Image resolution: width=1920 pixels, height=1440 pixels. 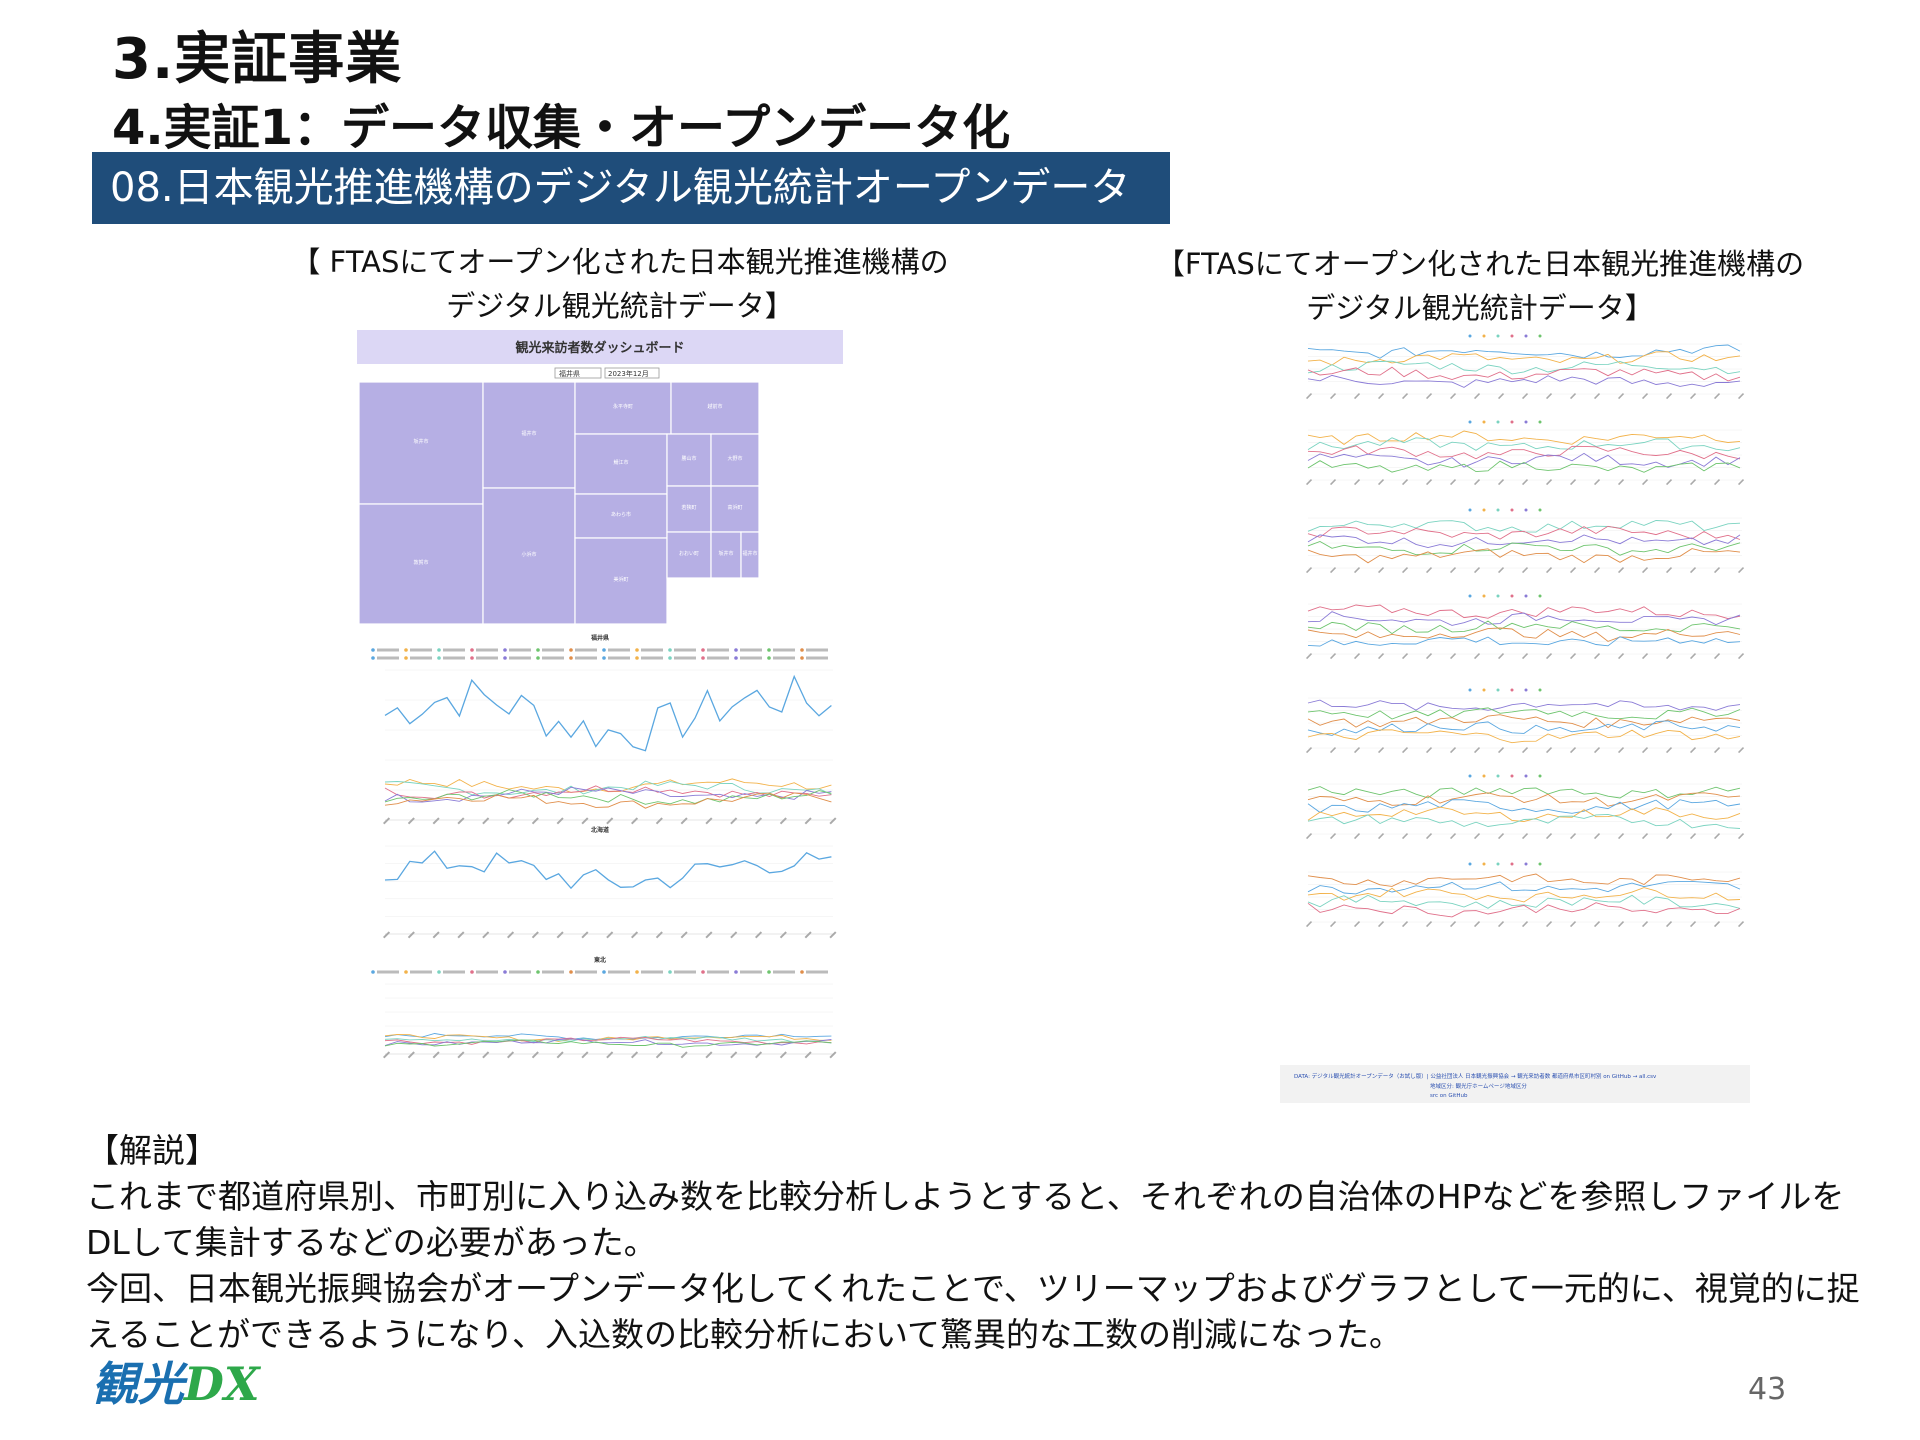 What do you see at coordinates (600, 347) in the screenshot?
I see `dashboard-title-bar` at bounding box center [600, 347].